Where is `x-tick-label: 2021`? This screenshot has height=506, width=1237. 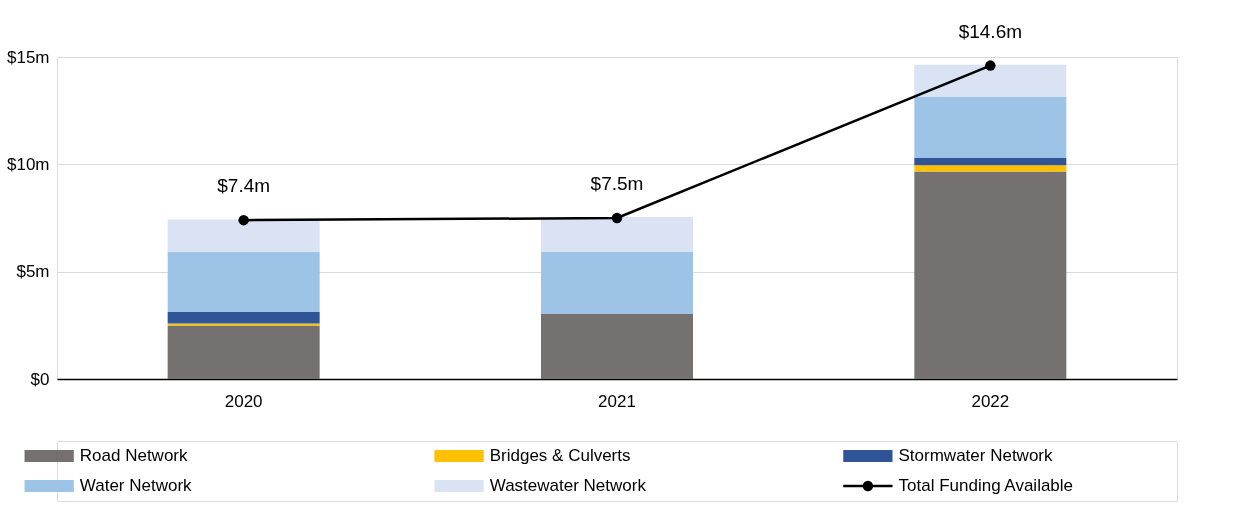
x-tick-label: 2021 is located at coordinates (617, 401).